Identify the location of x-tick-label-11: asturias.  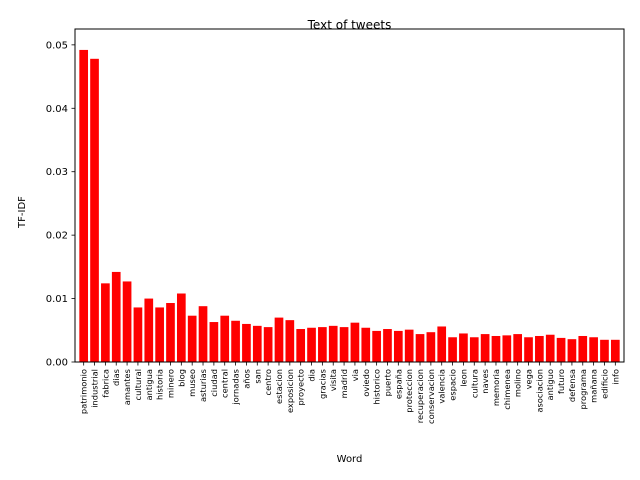
(203, 385).